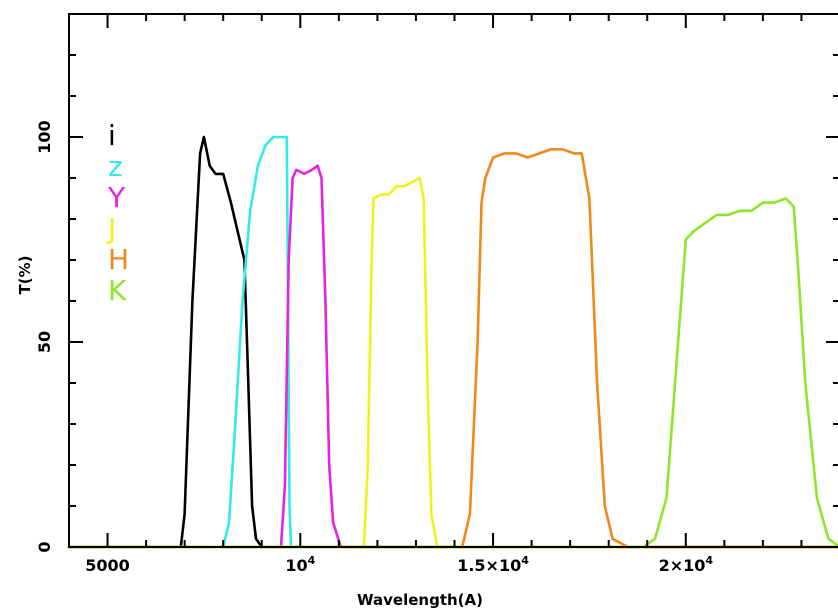 This screenshot has height=613, width=838. I want to click on x-tick-label: 5000, so click(107, 565).